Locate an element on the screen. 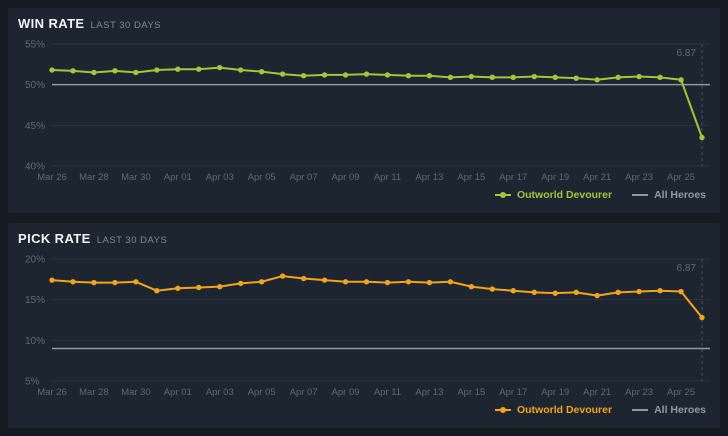 The height and width of the screenshot is (436, 728). win-rate-title: WIN RATE is located at coordinates (51, 23).